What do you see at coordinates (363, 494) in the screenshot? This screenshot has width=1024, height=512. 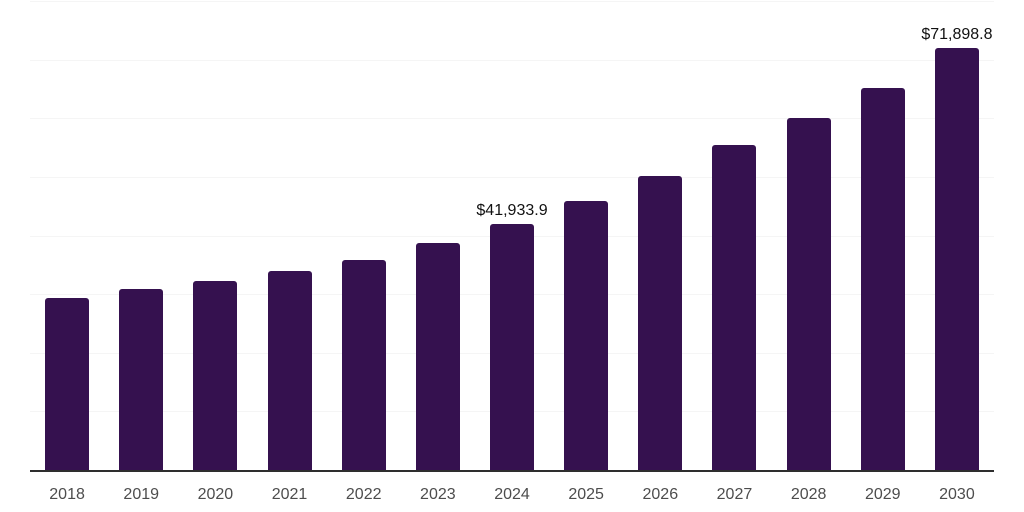 I see `x-tick-label-2022: 2022` at bounding box center [363, 494].